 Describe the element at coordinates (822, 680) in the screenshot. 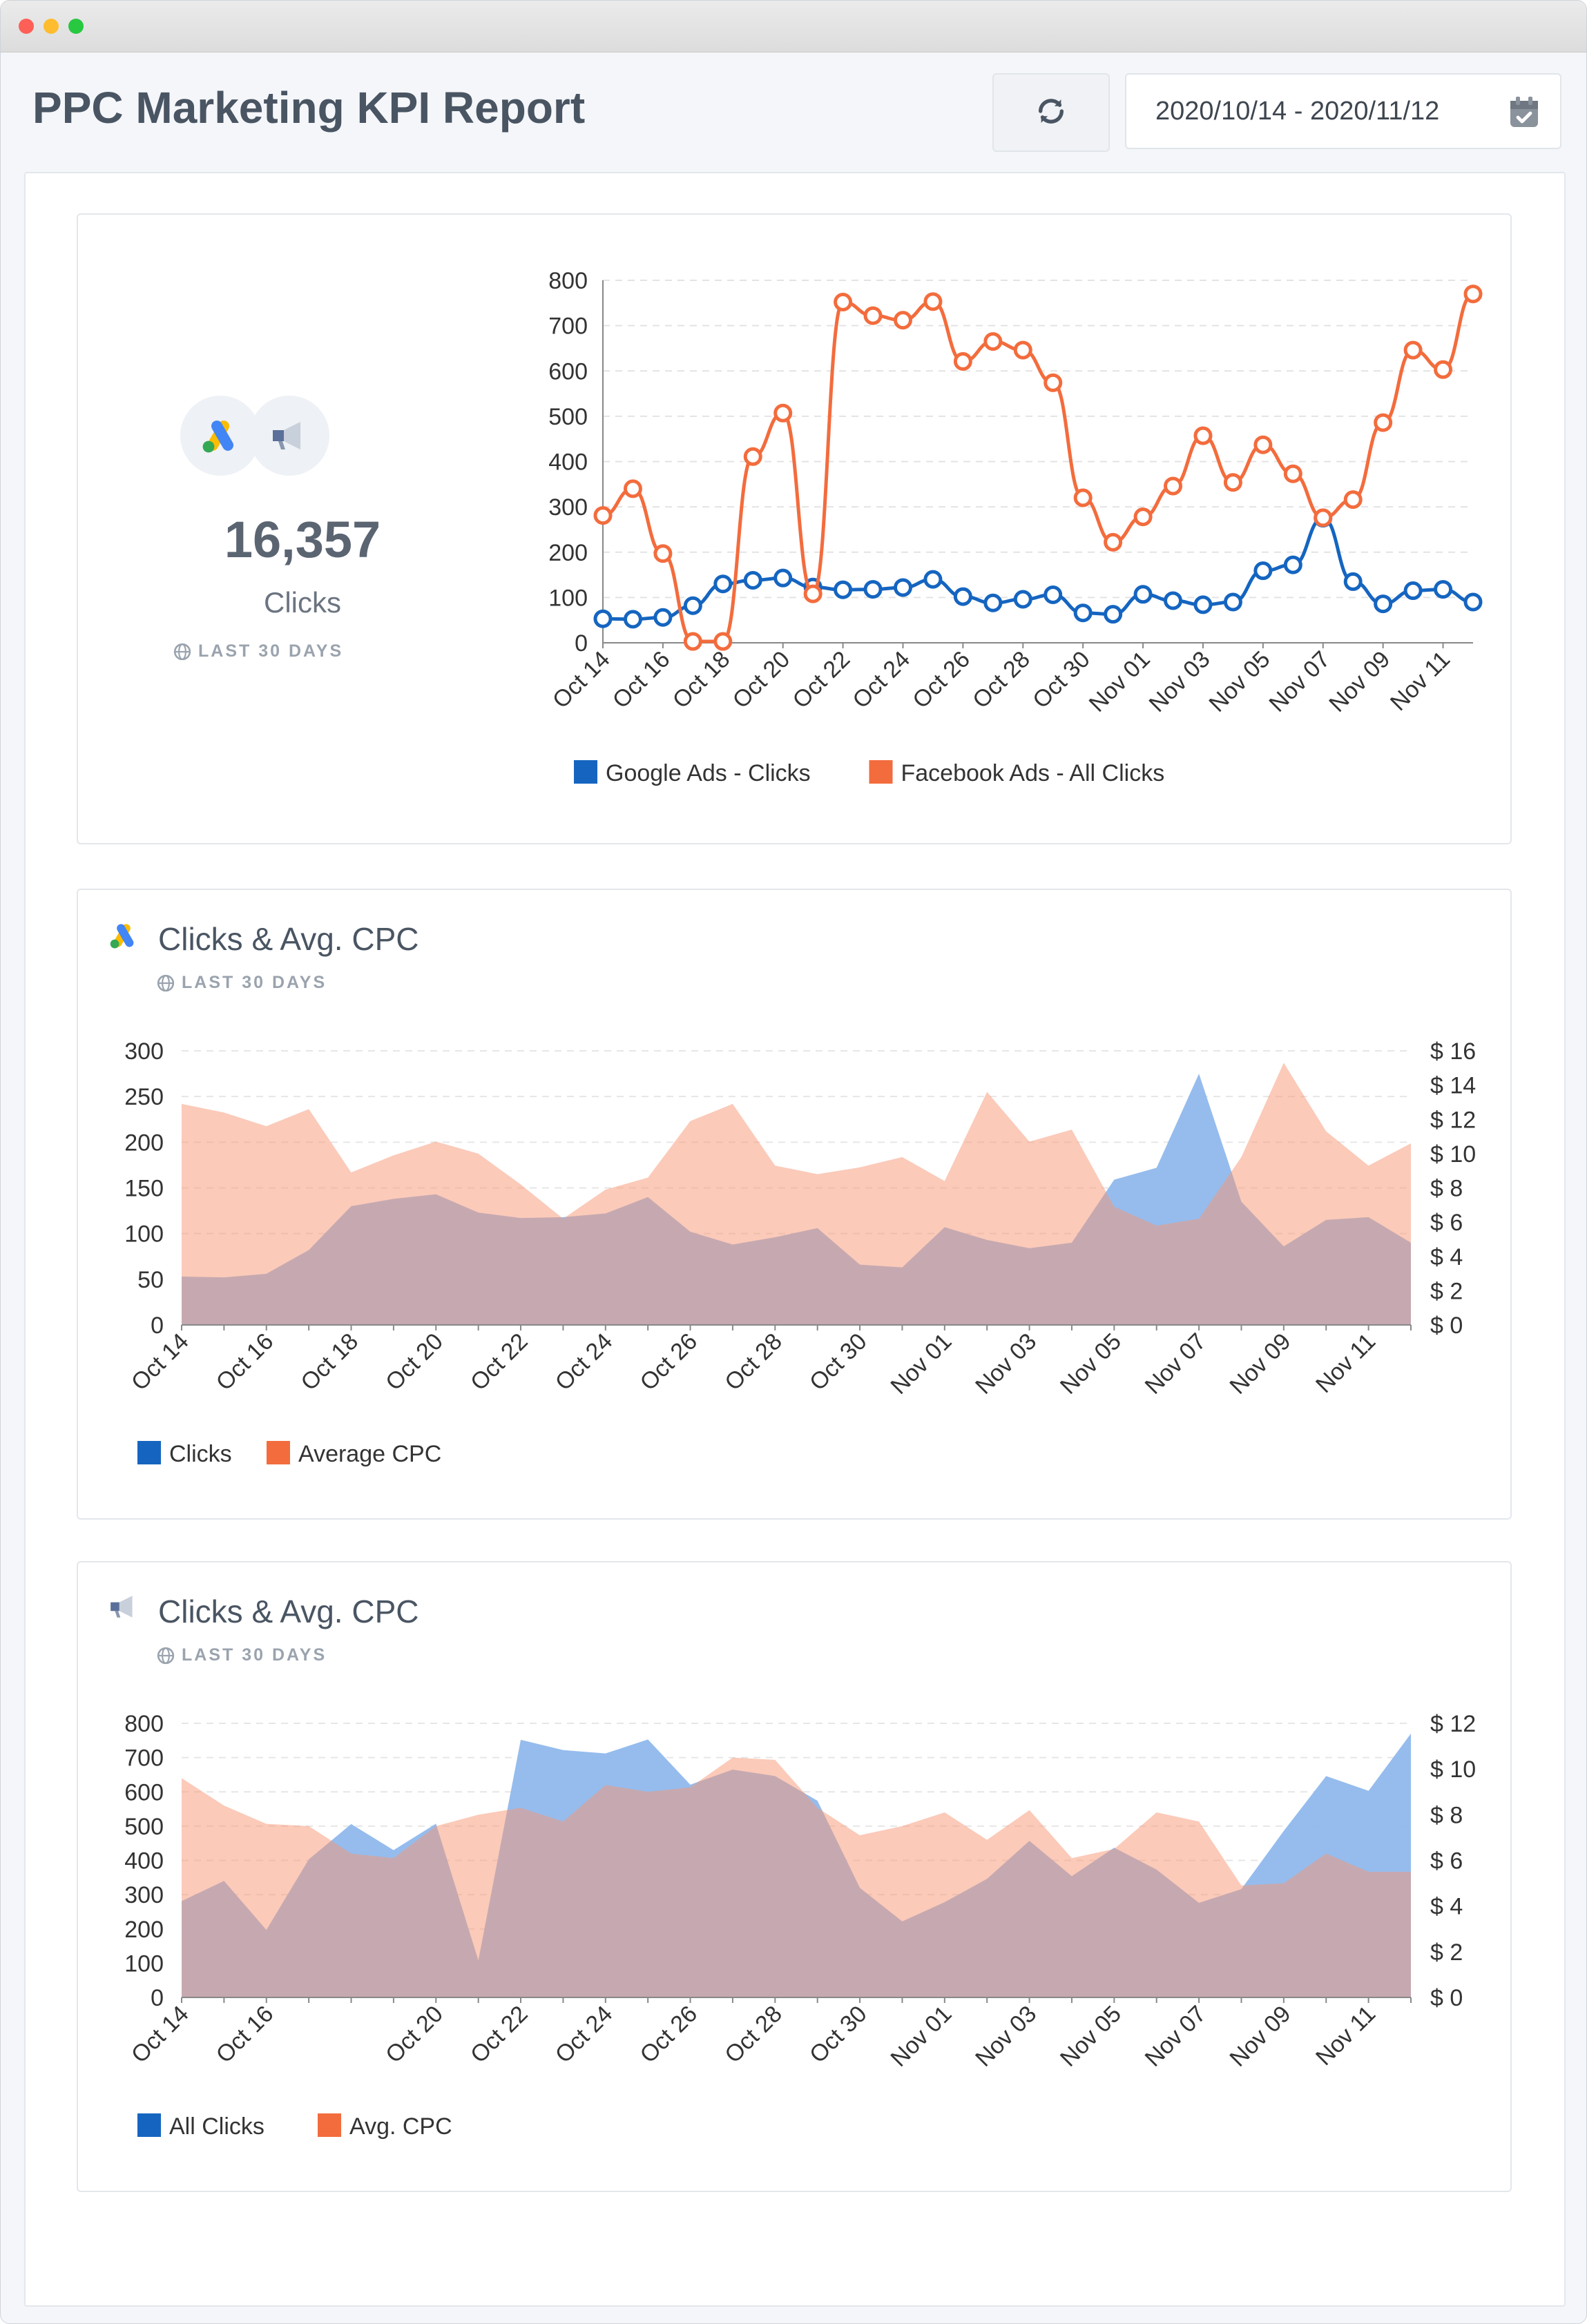

I see `x-tick-label: Oct 22` at that location.